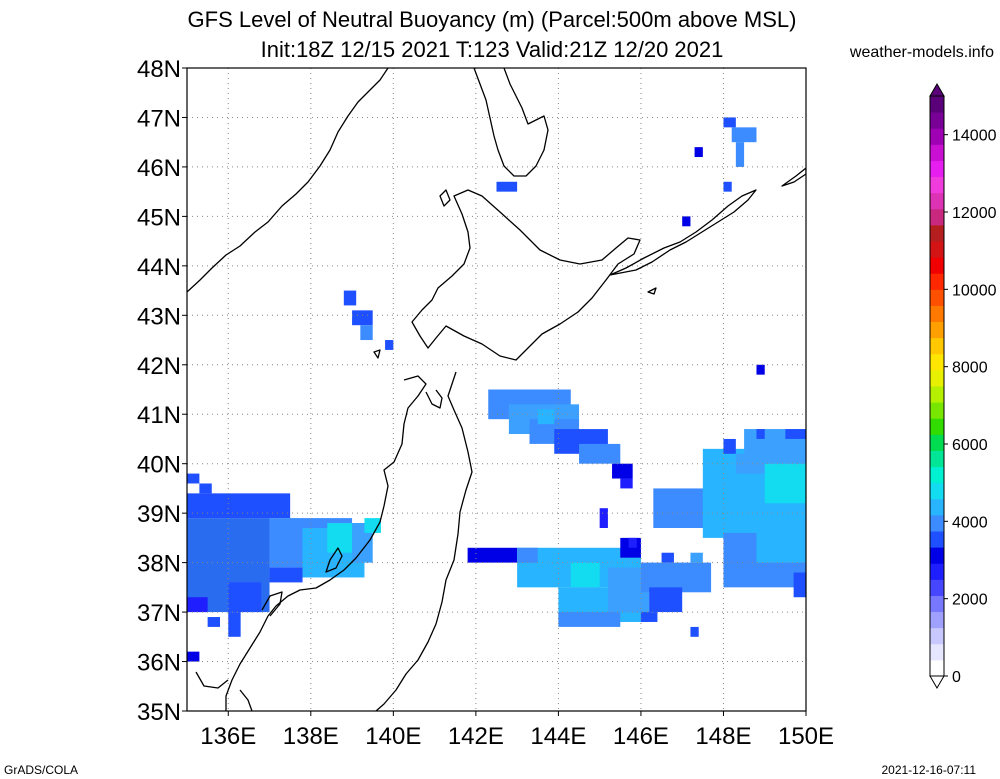 The height and width of the screenshot is (779, 1000). What do you see at coordinates (334, 560) in the screenshot?
I see `sado-coast` at bounding box center [334, 560].